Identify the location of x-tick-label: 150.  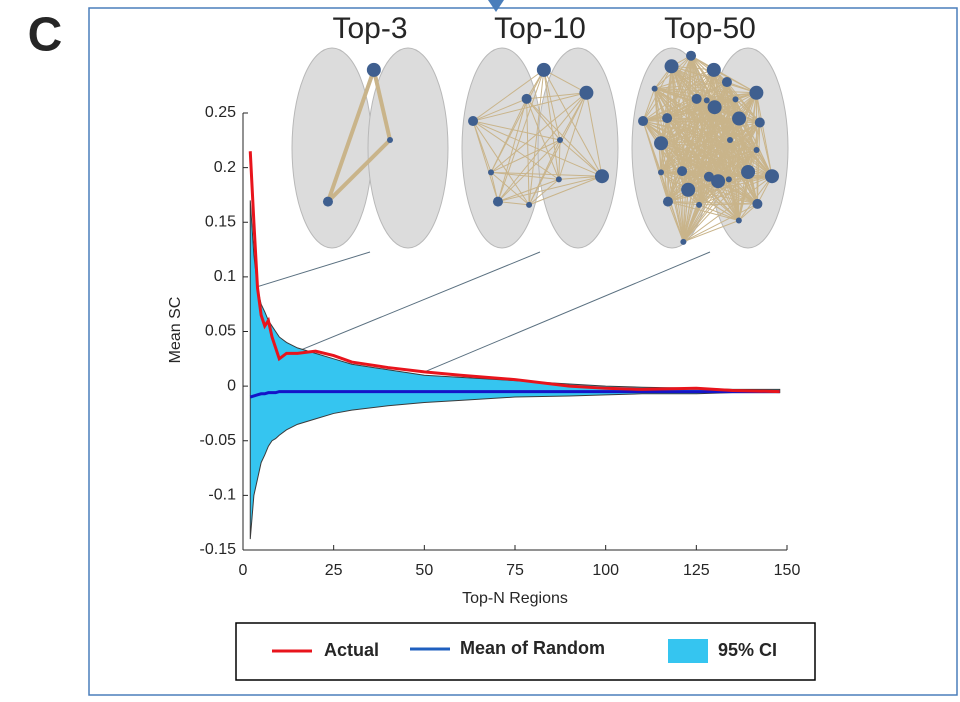
(787, 570).